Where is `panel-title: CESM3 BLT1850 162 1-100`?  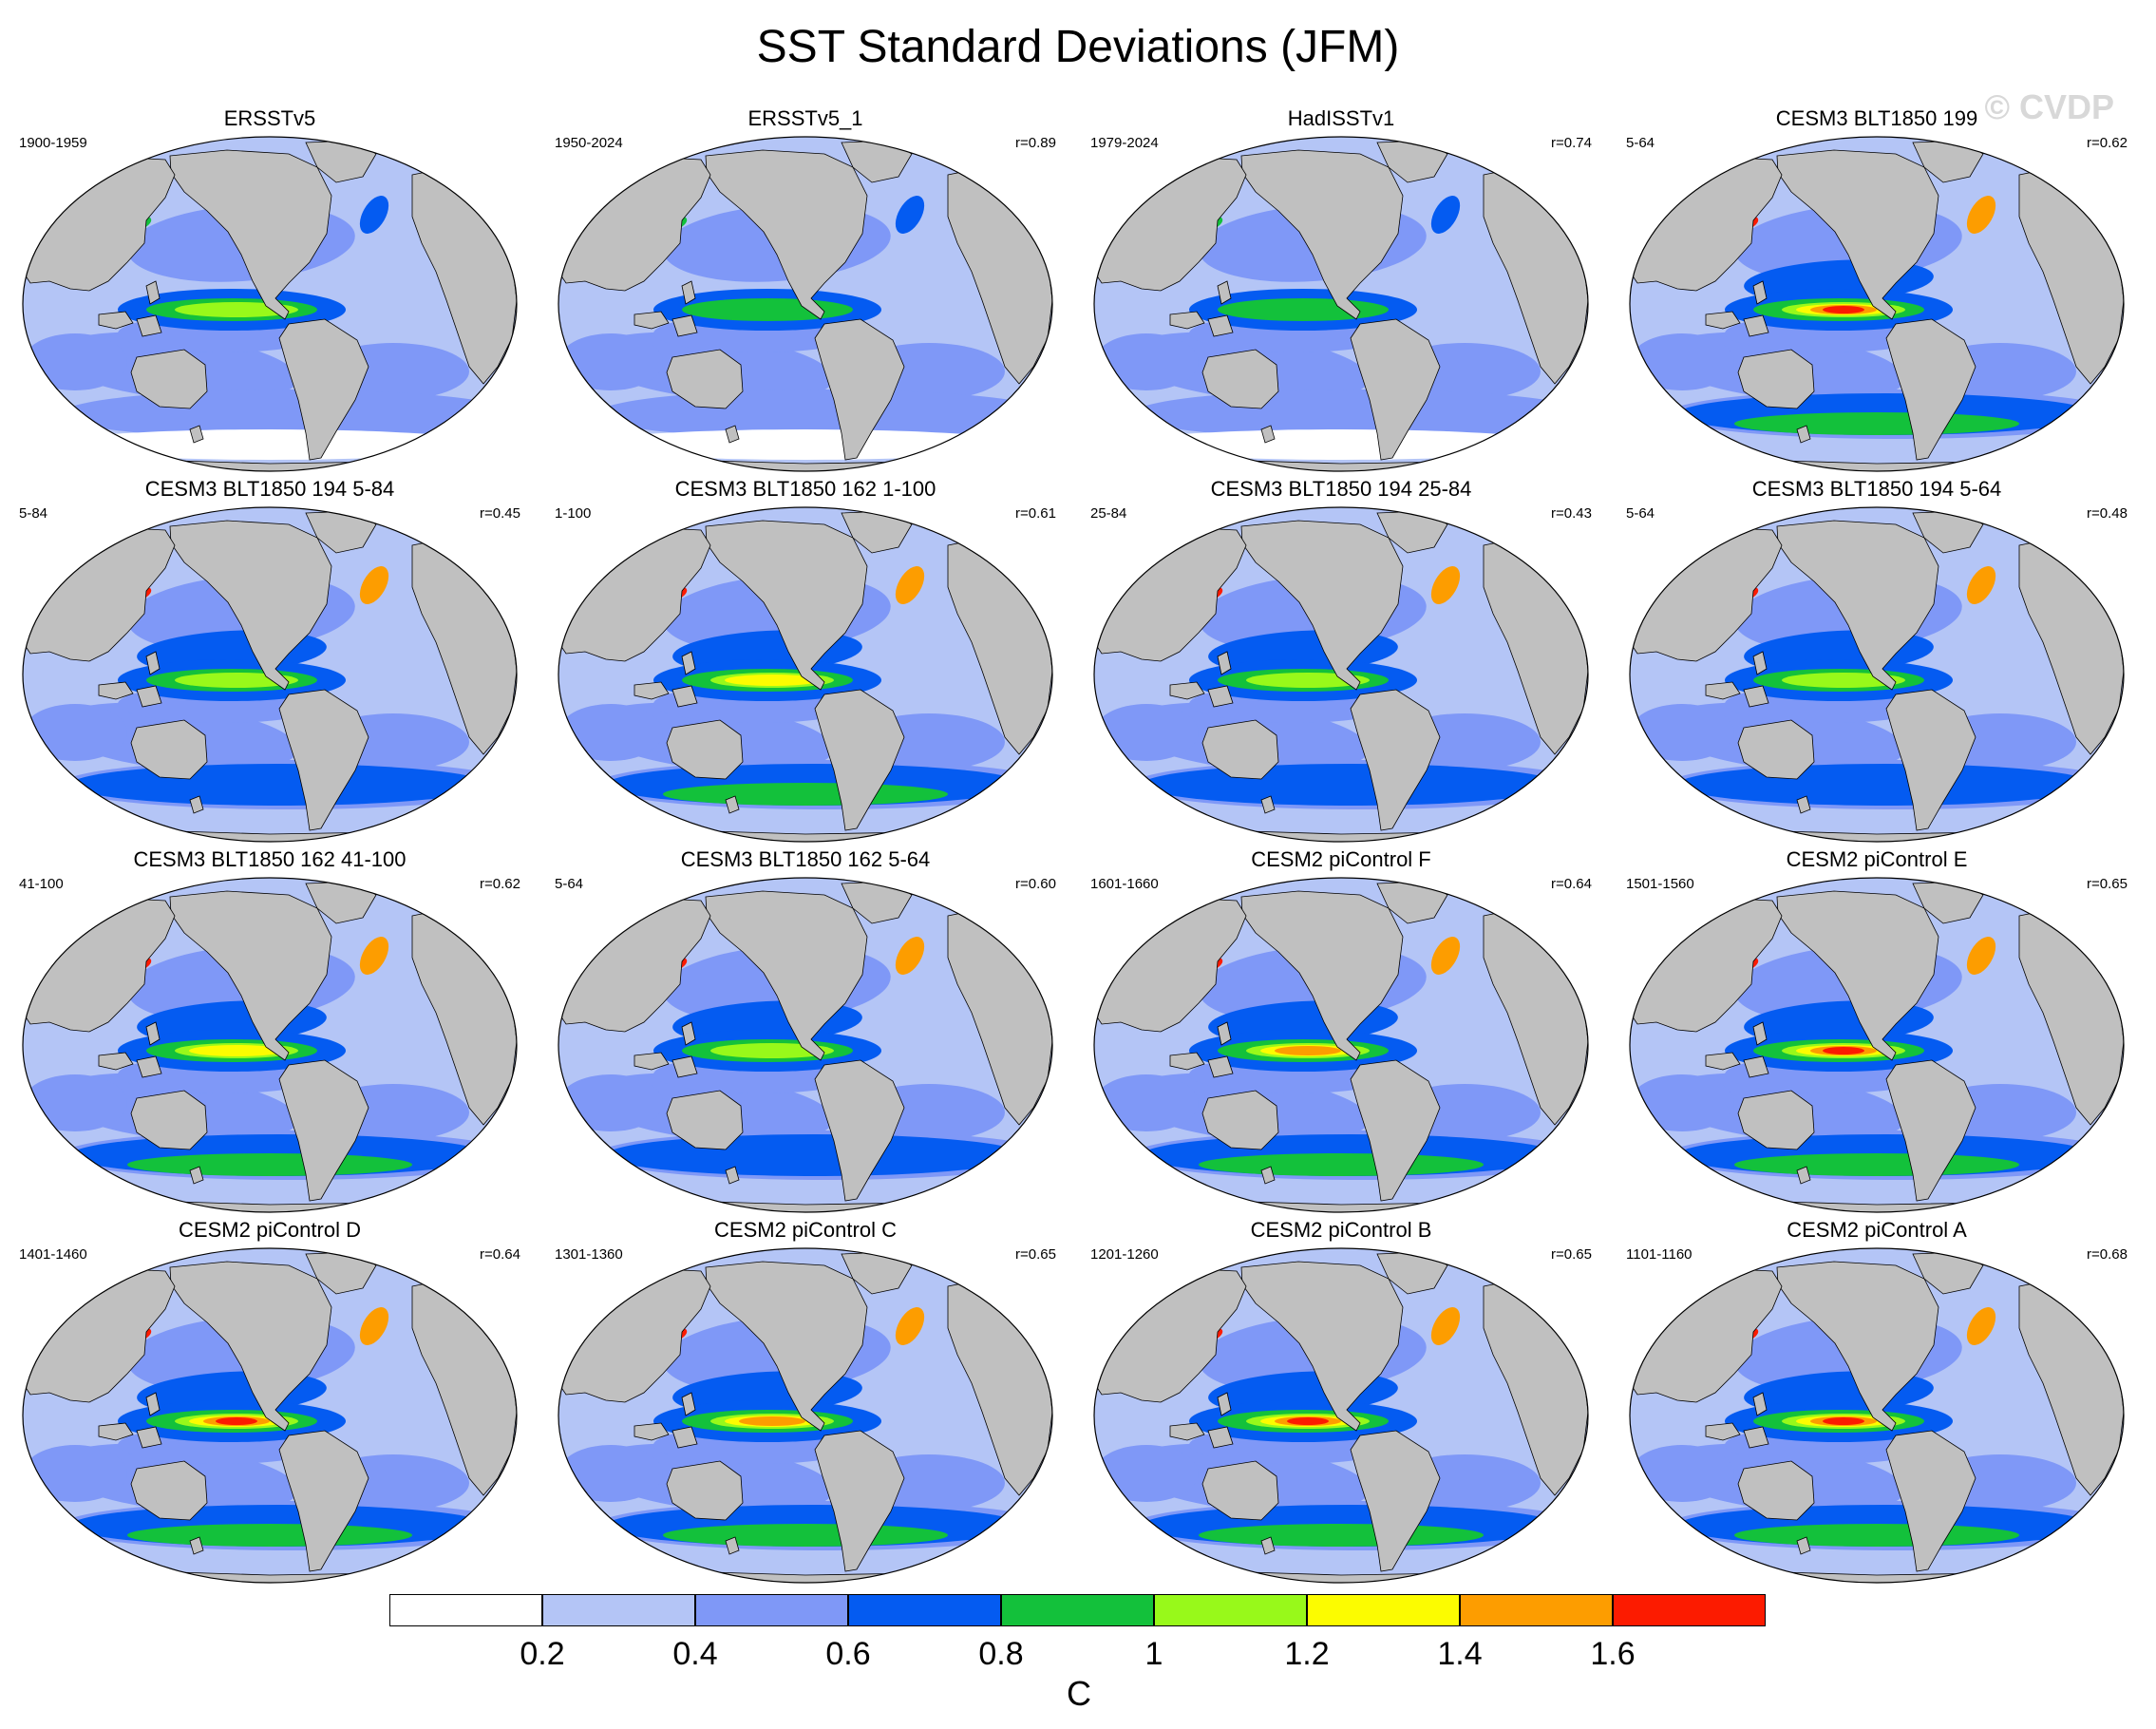
panel-title: CESM3 BLT1850 162 1-100 is located at coordinates (805, 489).